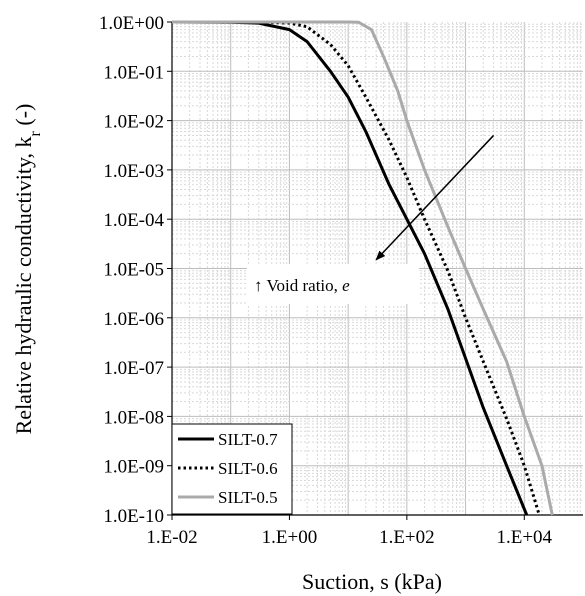  Describe the element at coordinates (407, 537) in the screenshot. I see `x-tick-label: 1.E+02` at that location.